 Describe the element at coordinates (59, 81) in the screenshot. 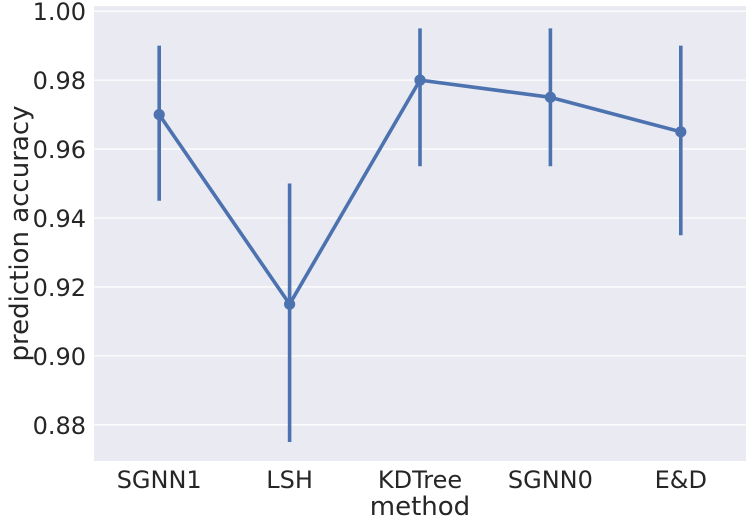

I see `y-tick-label: 0.98` at that location.